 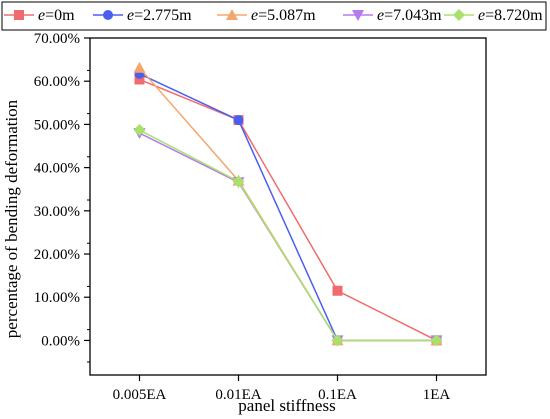 I want to click on x-tick-label: 1EA, so click(x=437, y=395).